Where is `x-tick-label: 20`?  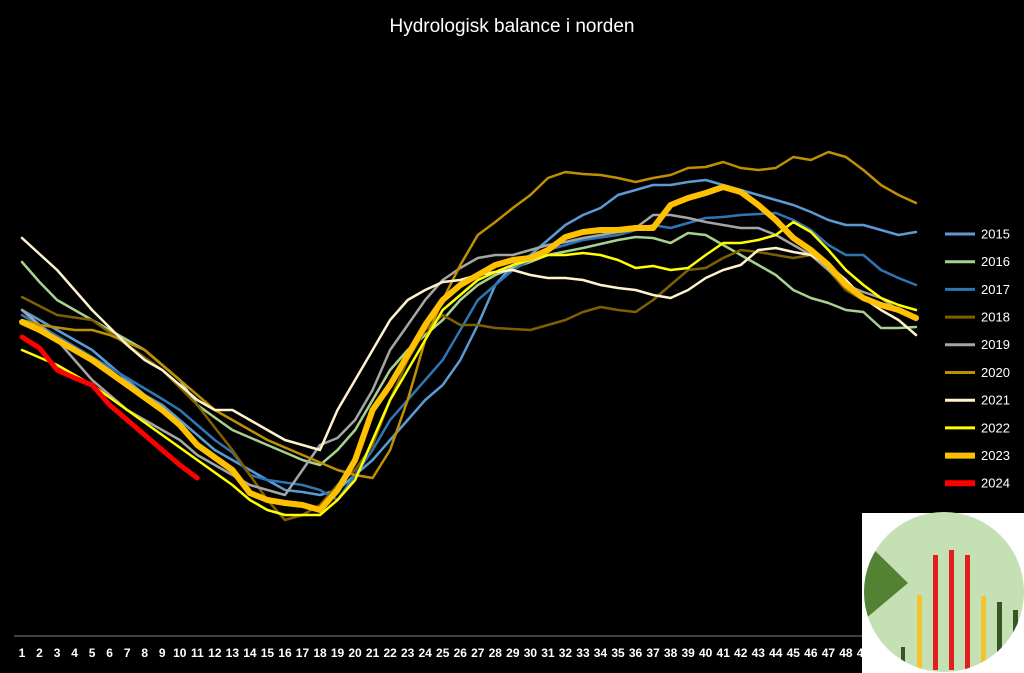 x-tick-label: 20 is located at coordinates (355, 653).